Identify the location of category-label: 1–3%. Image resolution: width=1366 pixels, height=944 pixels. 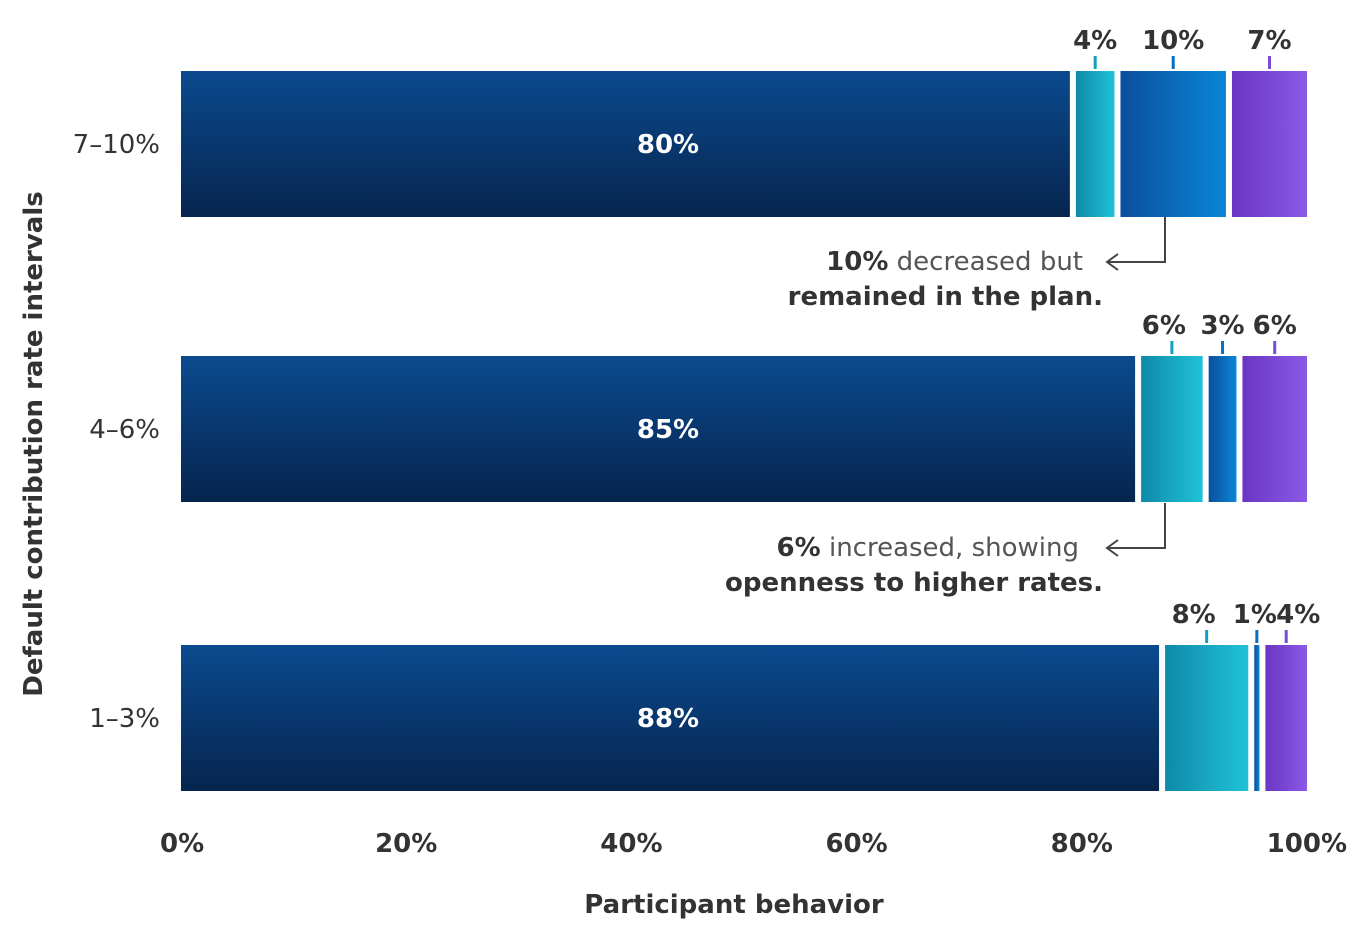
(124, 719).